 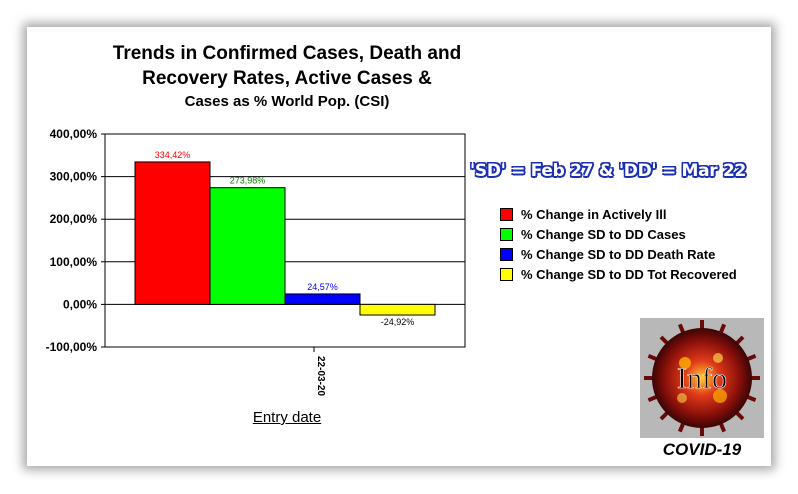 I want to click on badge-info-word: Info, so click(x=702, y=378).